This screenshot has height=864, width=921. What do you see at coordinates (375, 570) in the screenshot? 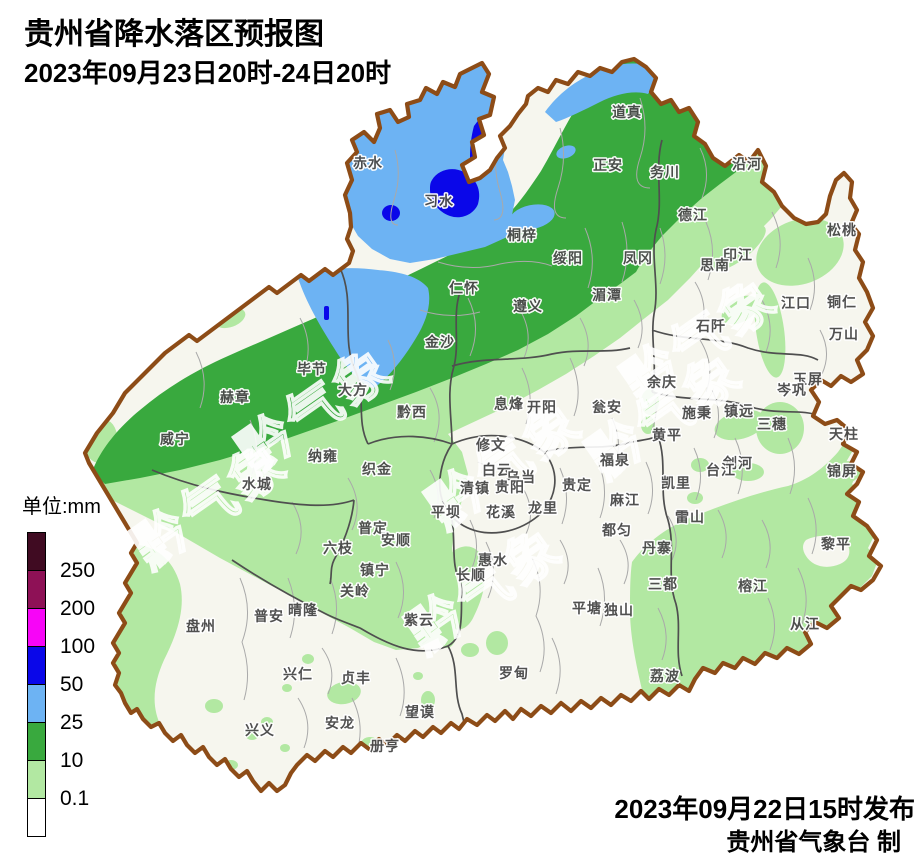
I see `county-label: 镇宁` at bounding box center [375, 570].